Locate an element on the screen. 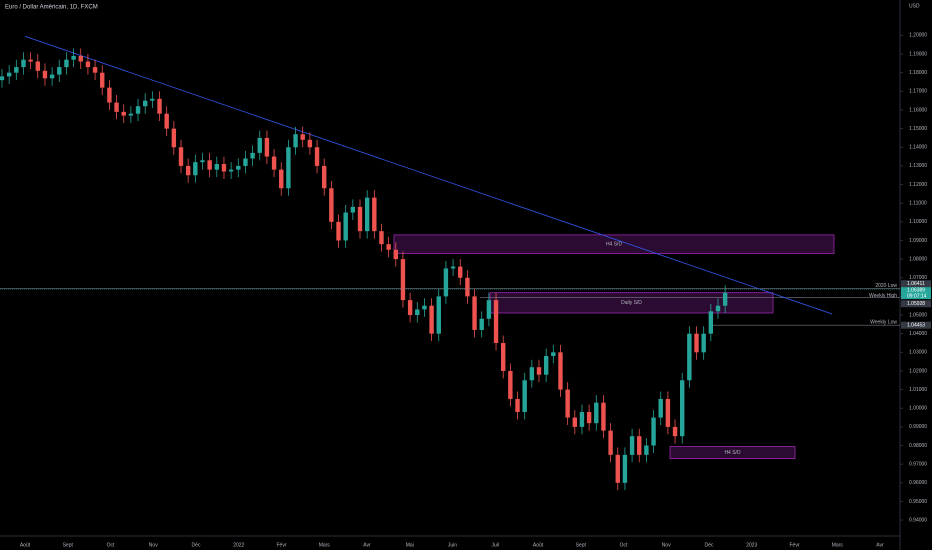 The width and height of the screenshot is (932, 550). y-tick-label: 1.13000 is located at coordinates (918, 166).